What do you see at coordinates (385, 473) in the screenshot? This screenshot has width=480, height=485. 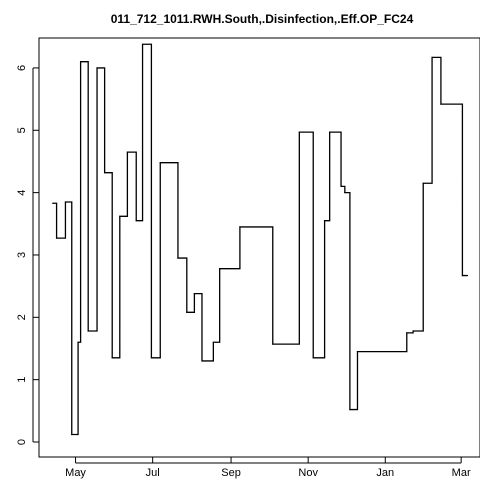 I see `x-tick-label: Jan` at bounding box center [385, 473].